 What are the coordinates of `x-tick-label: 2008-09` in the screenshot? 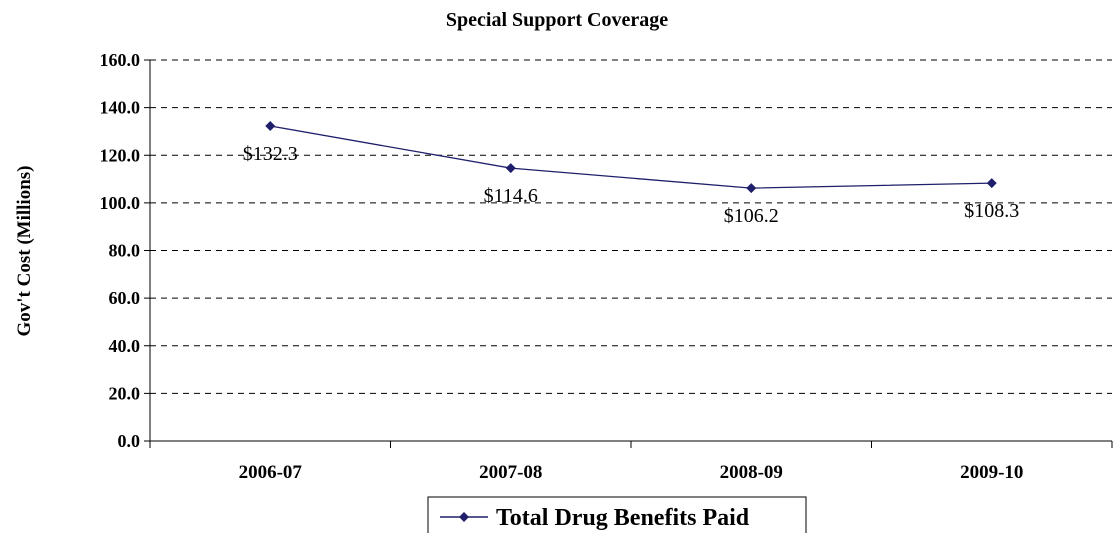 It's located at (751, 472).